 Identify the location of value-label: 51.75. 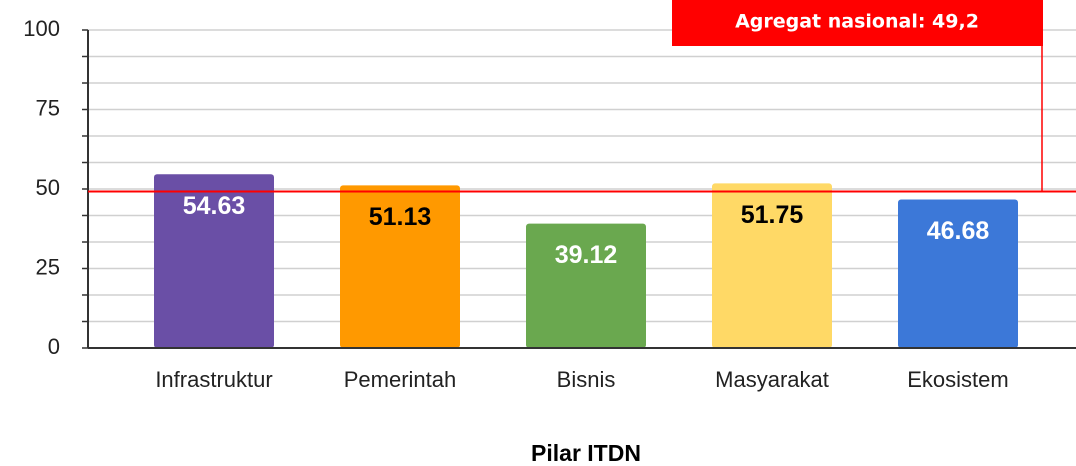
(772, 215).